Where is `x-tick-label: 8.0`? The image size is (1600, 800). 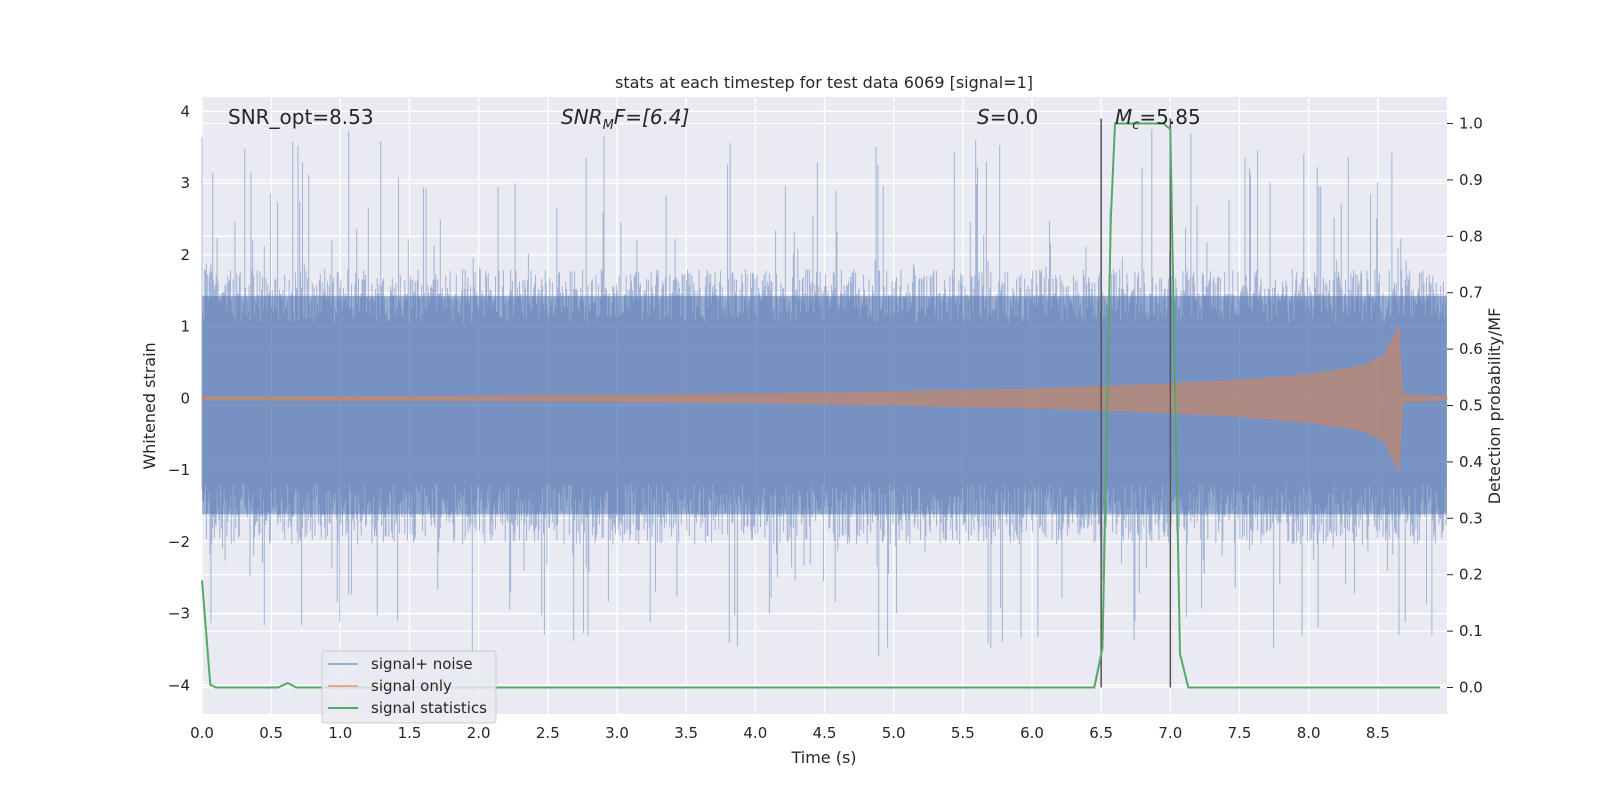 x-tick-label: 8.0 is located at coordinates (1309, 733).